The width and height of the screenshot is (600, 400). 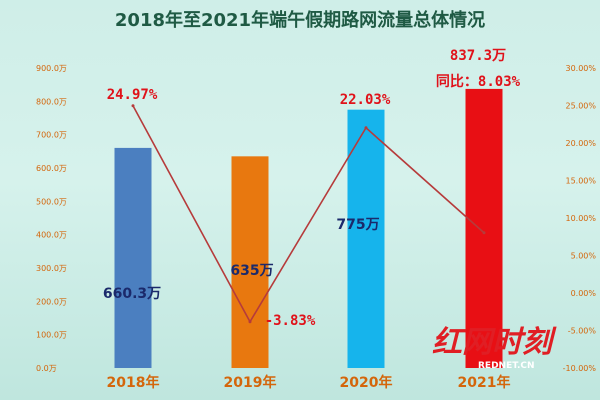 What do you see at coordinates (484, 382) in the screenshot?
I see `x-tick-label: 2021年` at bounding box center [484, 382].